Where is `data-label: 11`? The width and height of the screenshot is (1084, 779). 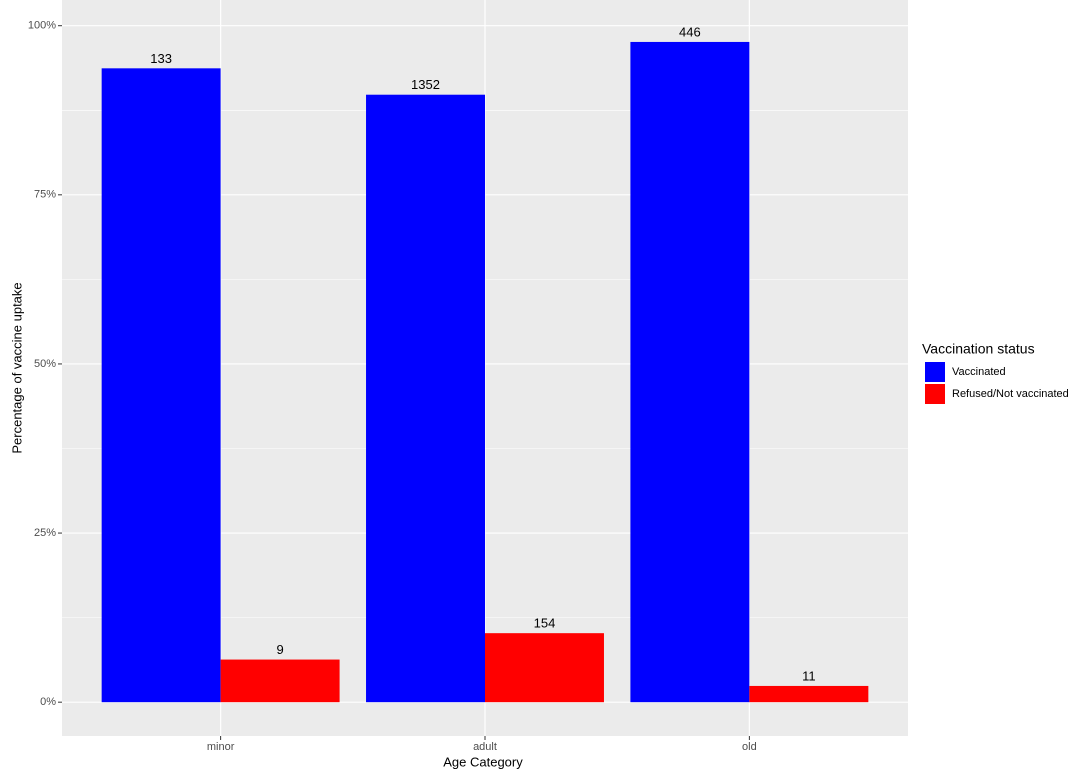 data-label: 11 is located at coordinates (809, 675).